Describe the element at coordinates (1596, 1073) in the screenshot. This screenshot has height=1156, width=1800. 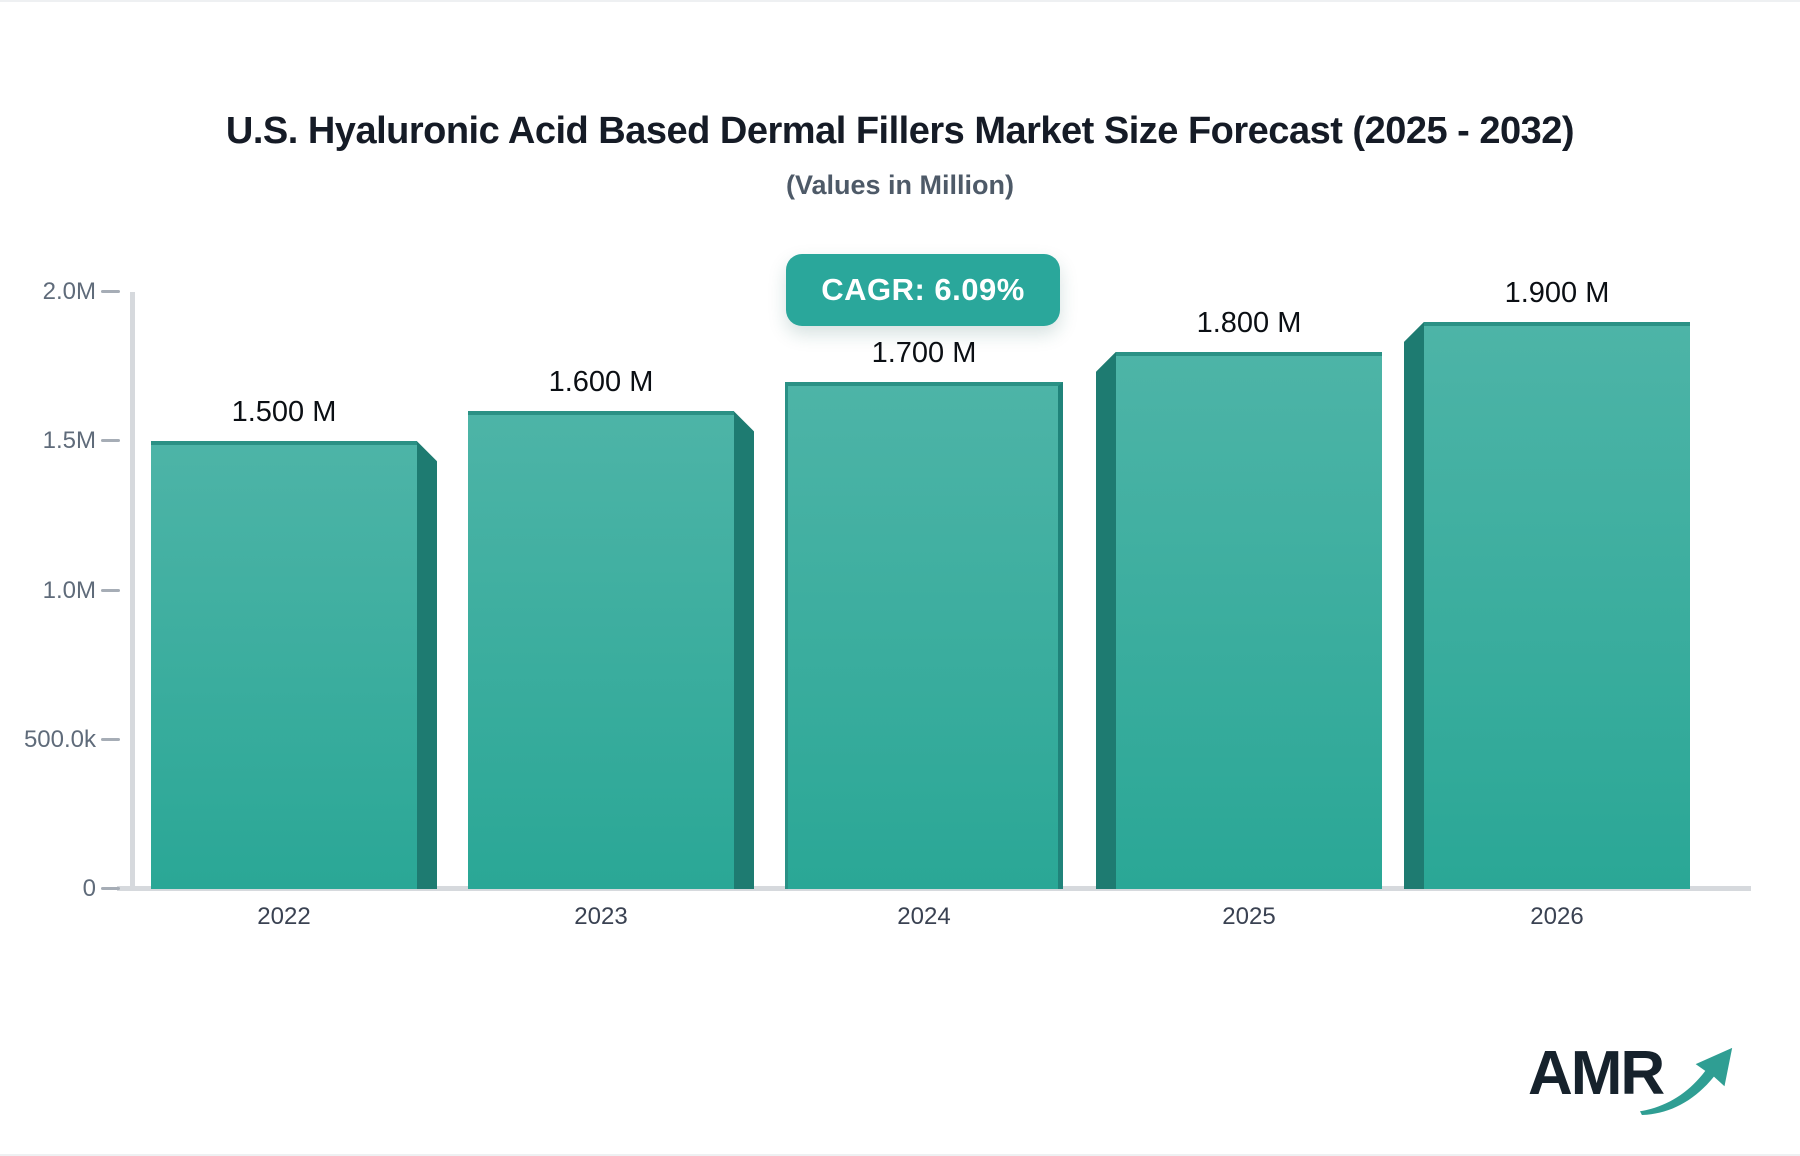
I see `amr-logo-text: AMR` at that location.